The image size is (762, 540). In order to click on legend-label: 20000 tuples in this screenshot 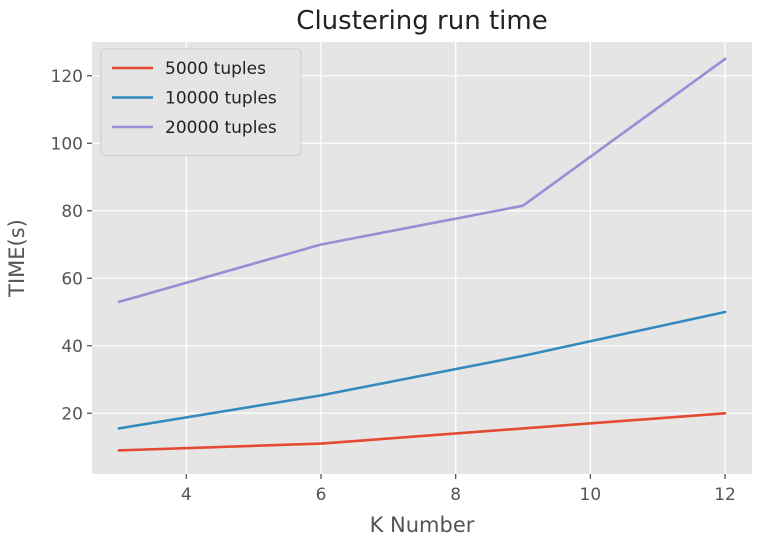, I will do `click(221, 128)`.